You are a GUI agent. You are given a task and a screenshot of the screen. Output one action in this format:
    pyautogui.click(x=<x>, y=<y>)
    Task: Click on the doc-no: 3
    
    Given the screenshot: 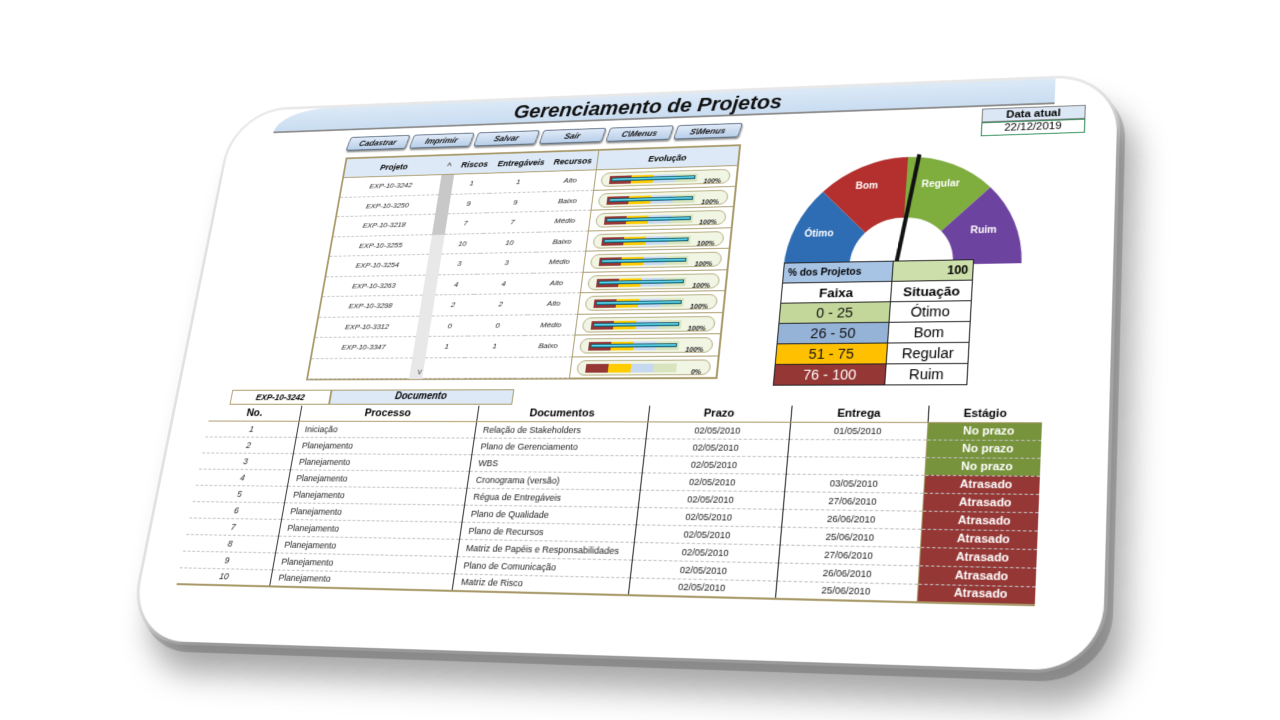 What is the action you would take?
    pyautogui.click(x=246, y=461)
    